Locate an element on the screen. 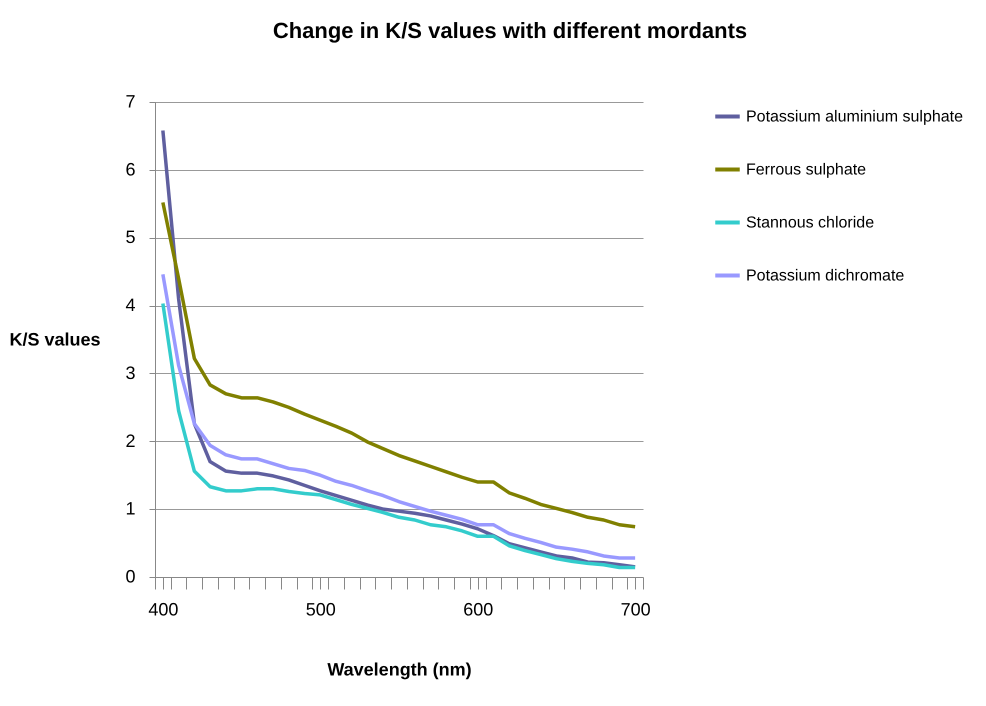  x-tick-label: 700 is located at coordinates (635, 610).